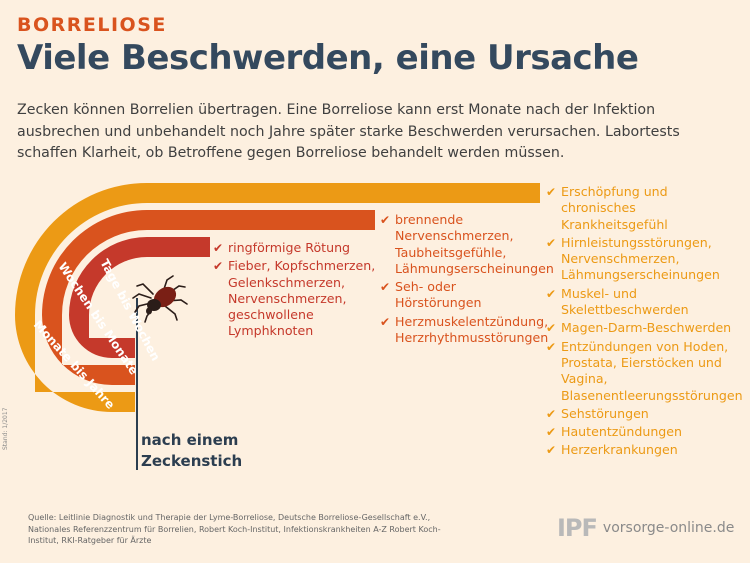 Image resolution: width=750 pixels, height=563 pixels. What do you see at coordinates (192, 450) in the screenshot?
I see `origin-label: nach einem Zeckenstich` at bounding box center [192, 450].